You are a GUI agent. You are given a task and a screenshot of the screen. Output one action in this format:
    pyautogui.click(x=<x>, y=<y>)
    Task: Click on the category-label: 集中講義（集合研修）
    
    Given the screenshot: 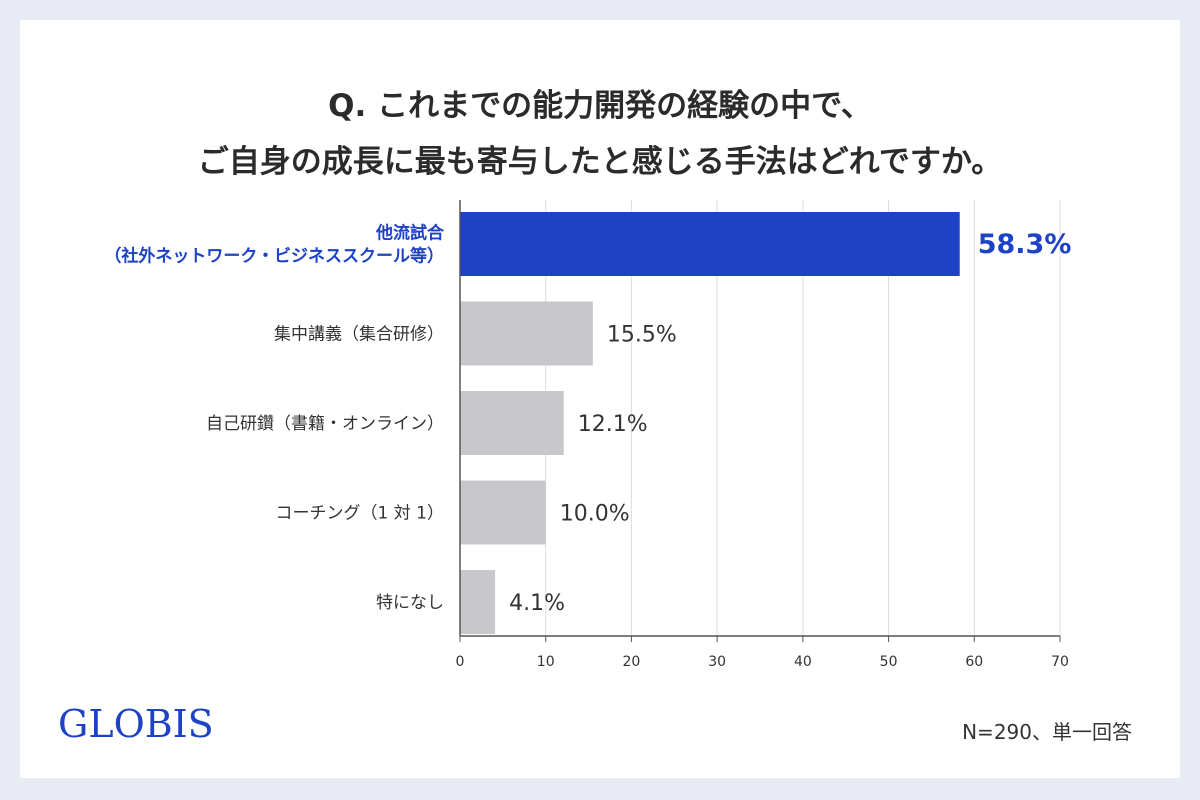 What is the action you would take?
    pyautogui.click(x=359, y=335)
    